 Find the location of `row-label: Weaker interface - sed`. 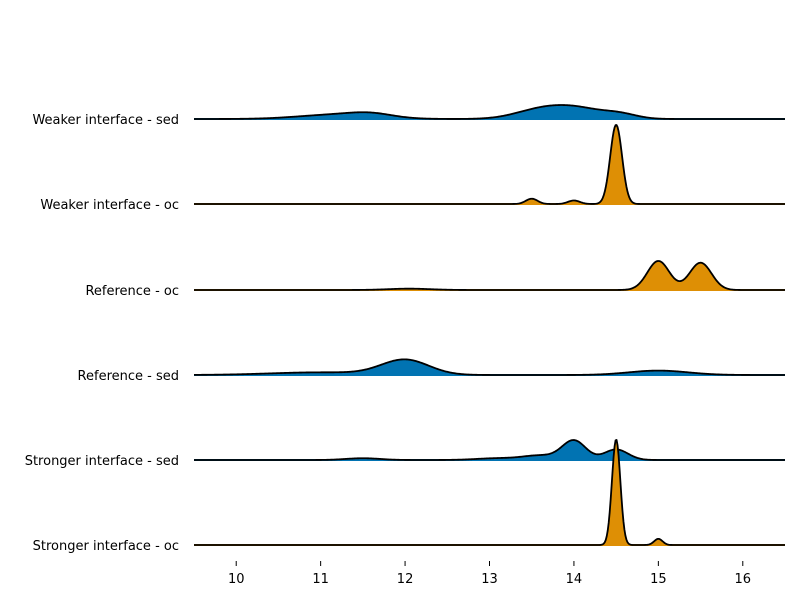

row-label: Weaker interface - sed is located at coordinates (105, 120).